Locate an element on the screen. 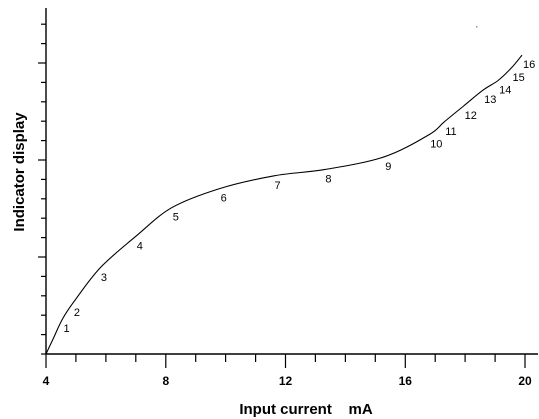 Image resolution: width=539 pixels, height=419 pixels. x-axis-title: Input current mA is located at coordinates (306, 409).